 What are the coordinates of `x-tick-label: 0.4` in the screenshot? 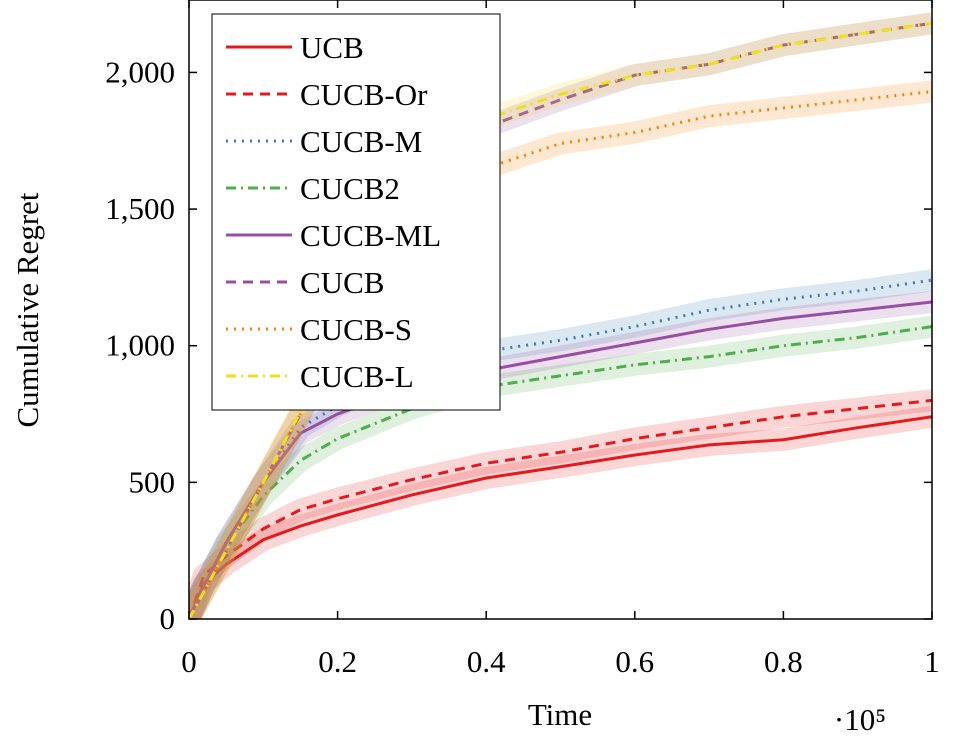 It's located at (486, 661).